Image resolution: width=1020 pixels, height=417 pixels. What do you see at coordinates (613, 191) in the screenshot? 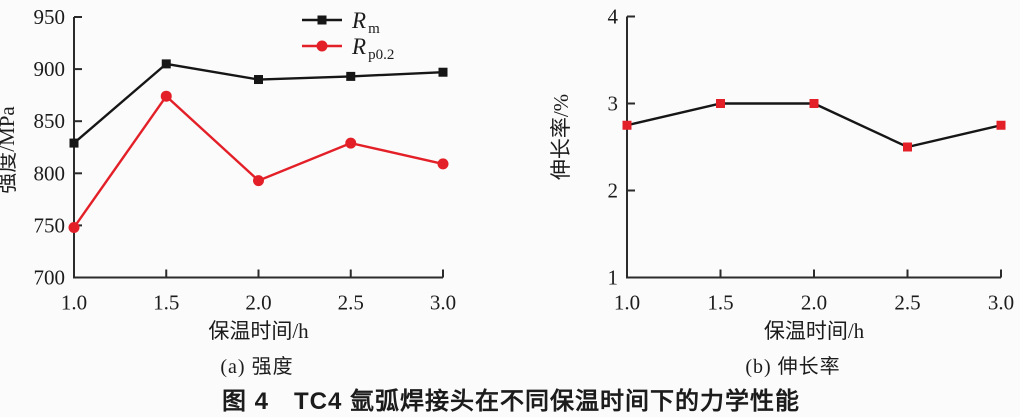
I see `y-tick-label: 2` at bounding box center [613, 191].